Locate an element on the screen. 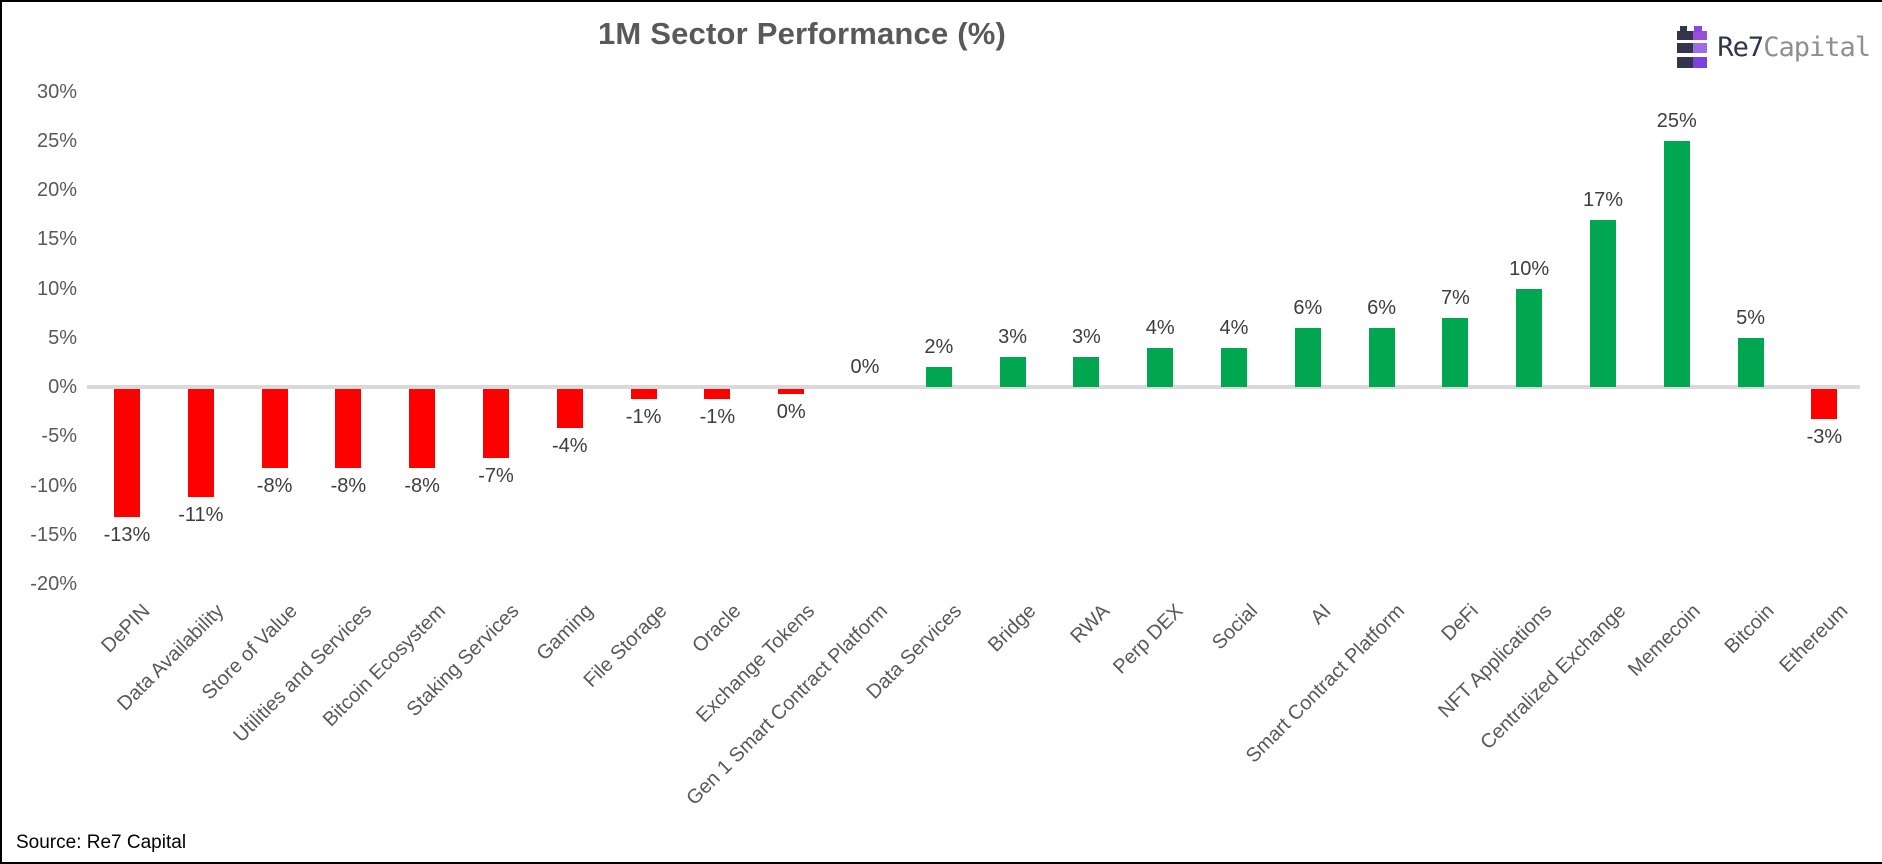 Image resolution: width=1882 pixels, height=864 pixels. logo-re7-text: Re7 is located at coordinates (1740, 47).